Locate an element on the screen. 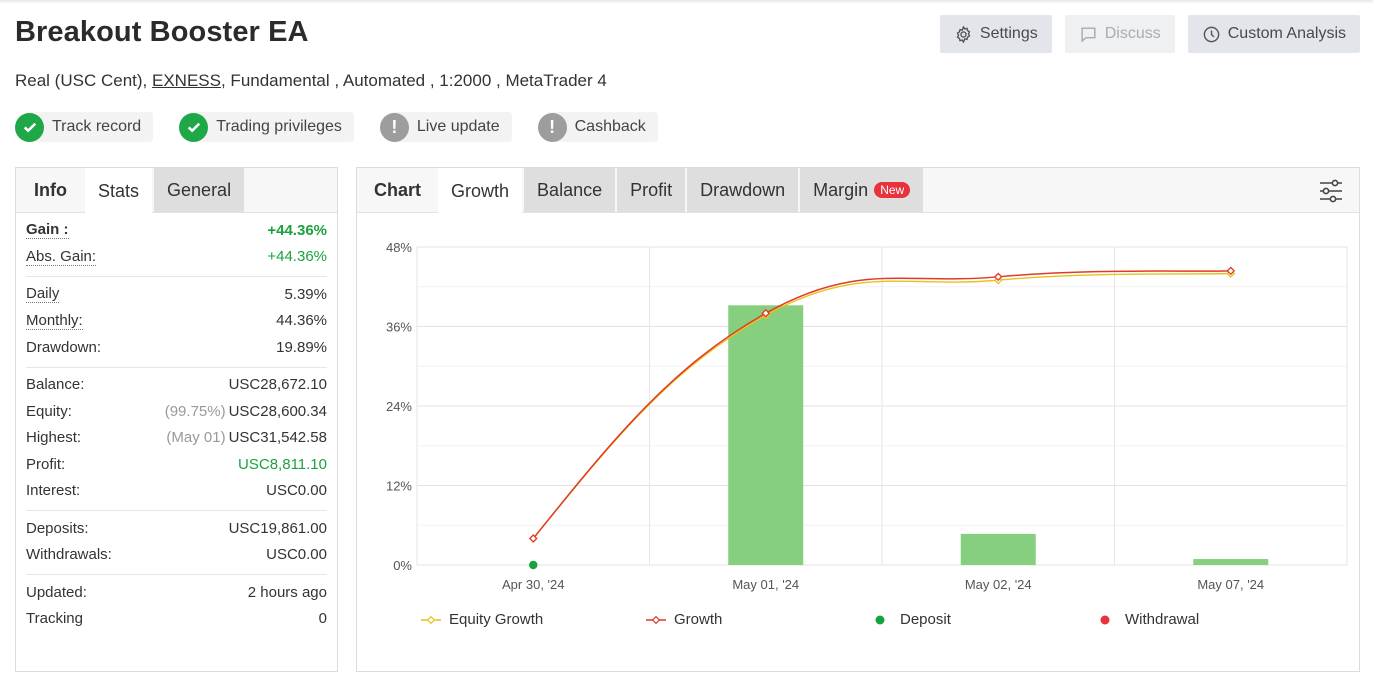  y-tick-label: 24% is located at coordinates (399, 406).